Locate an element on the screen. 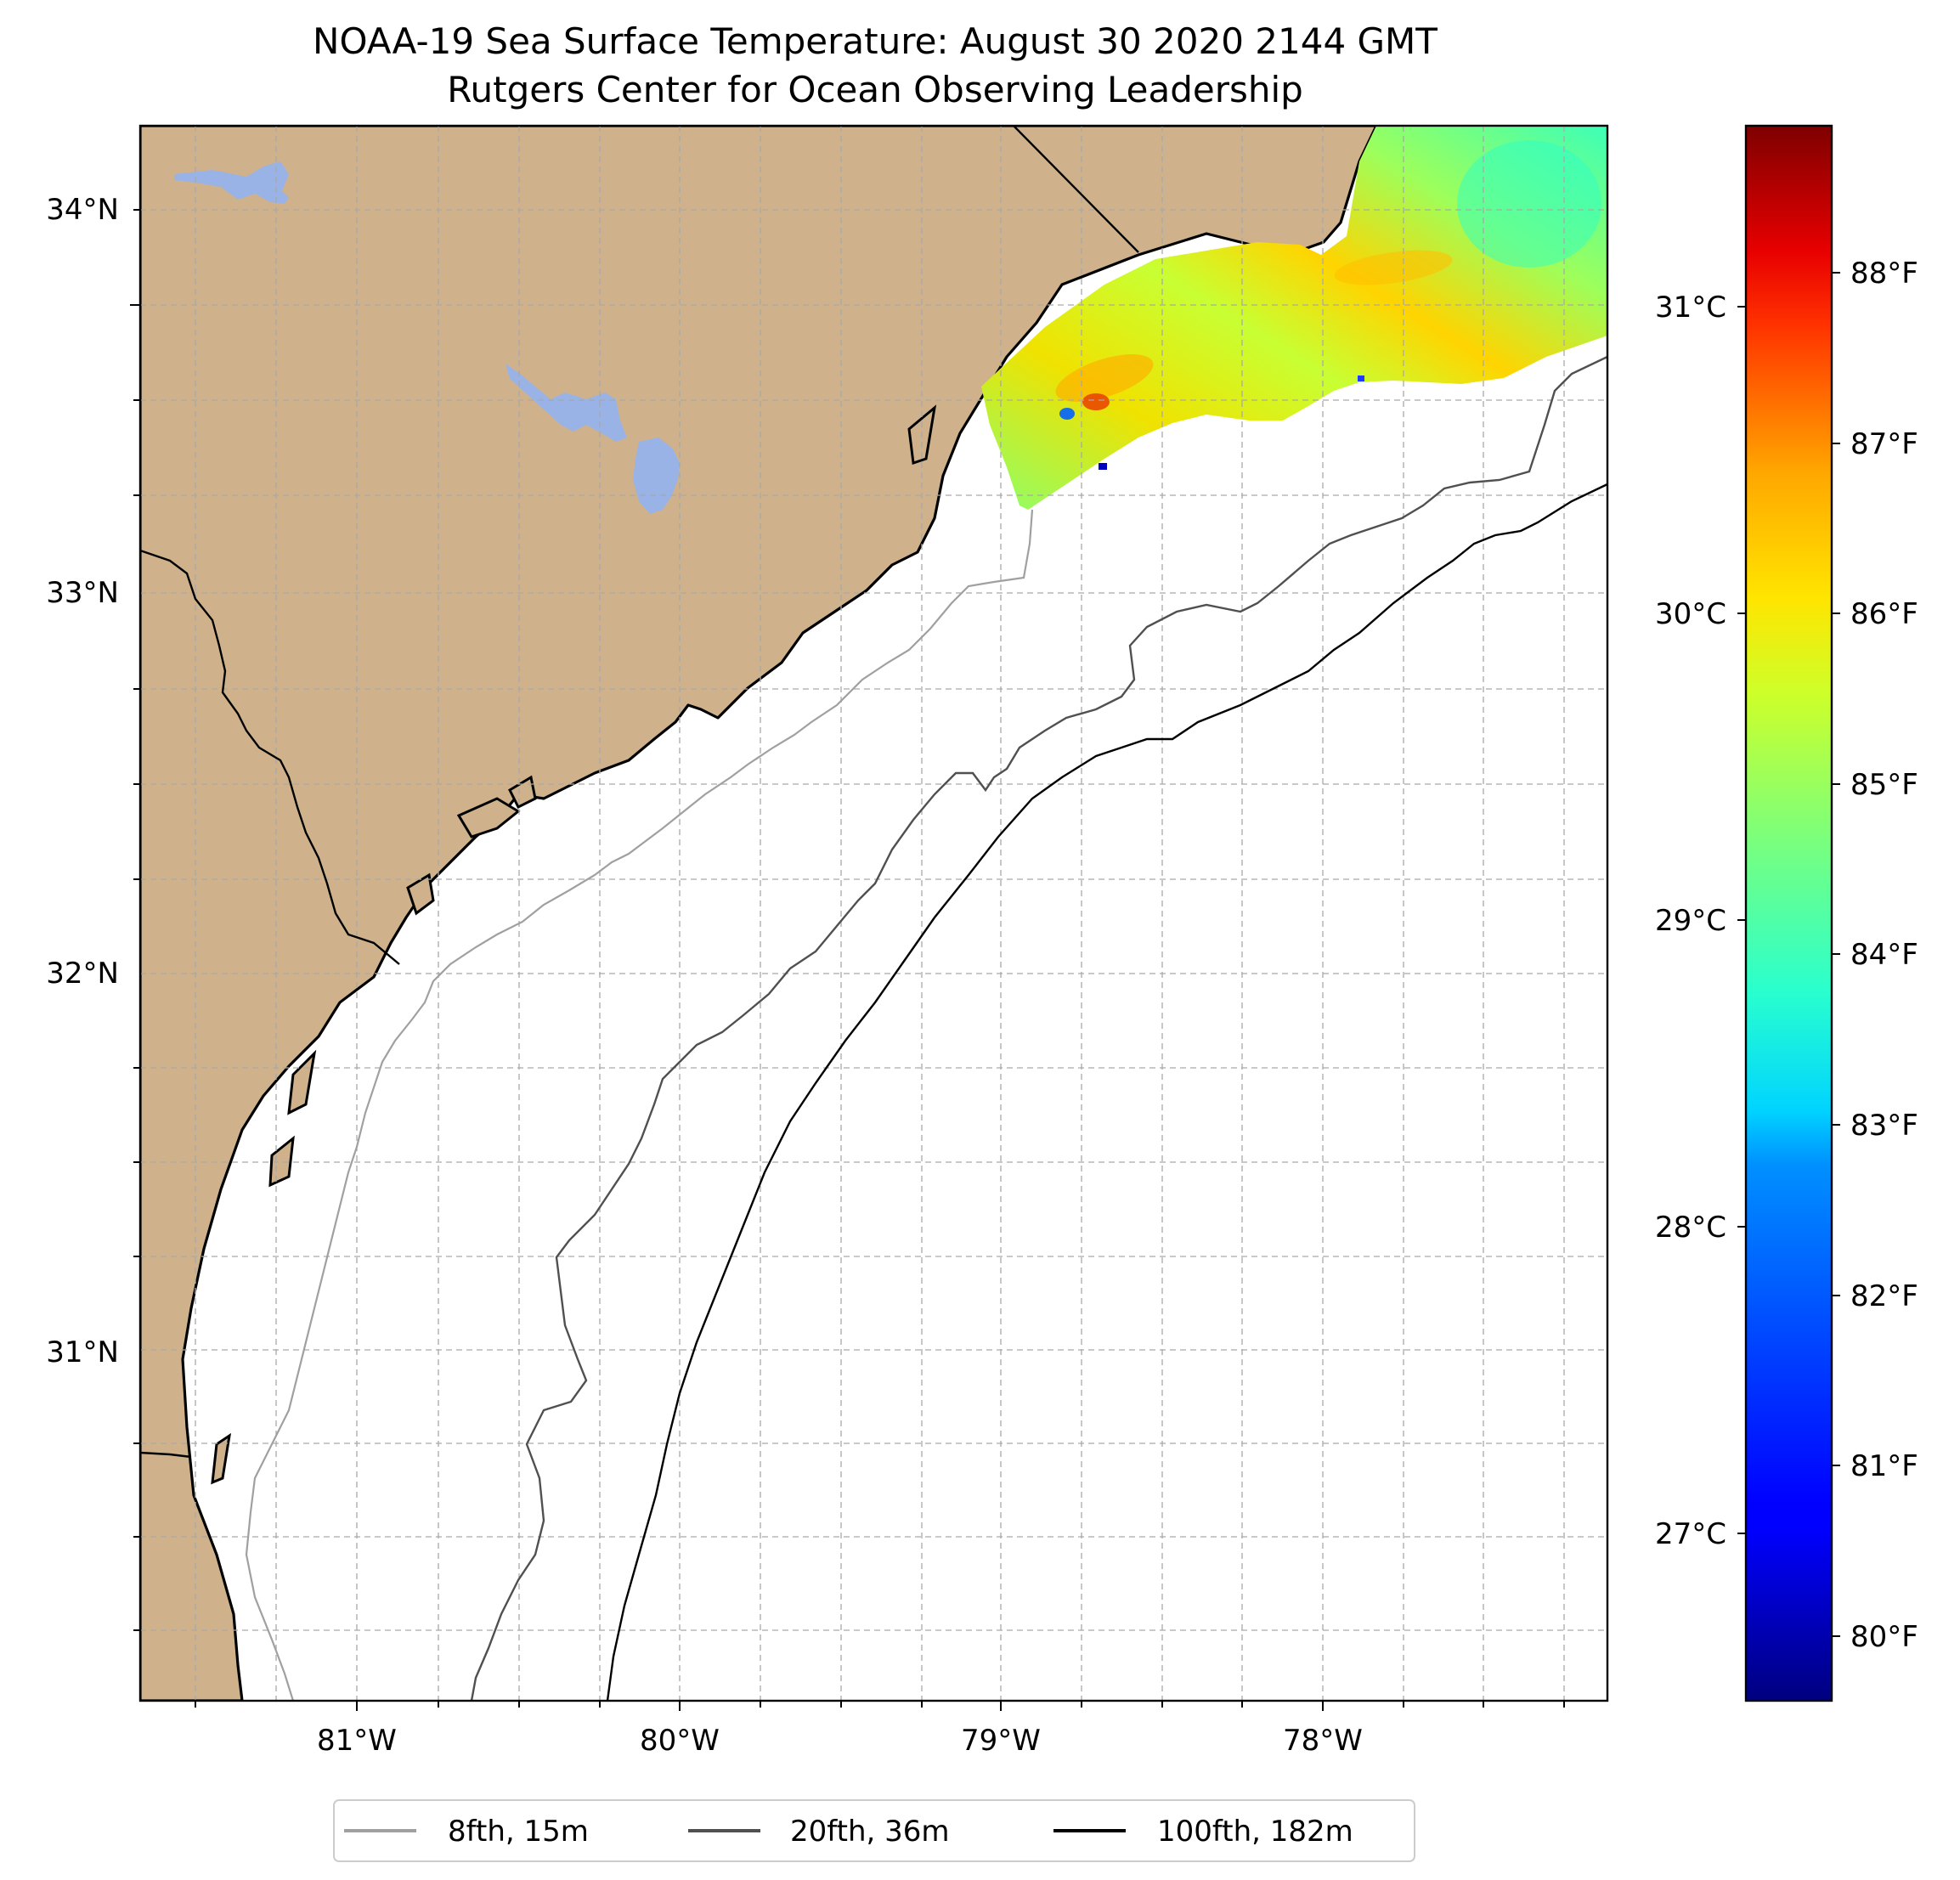 This screenshot has height=1880, width=1960. lat-label-32n: 32°N is located at coordinates (83, 974).